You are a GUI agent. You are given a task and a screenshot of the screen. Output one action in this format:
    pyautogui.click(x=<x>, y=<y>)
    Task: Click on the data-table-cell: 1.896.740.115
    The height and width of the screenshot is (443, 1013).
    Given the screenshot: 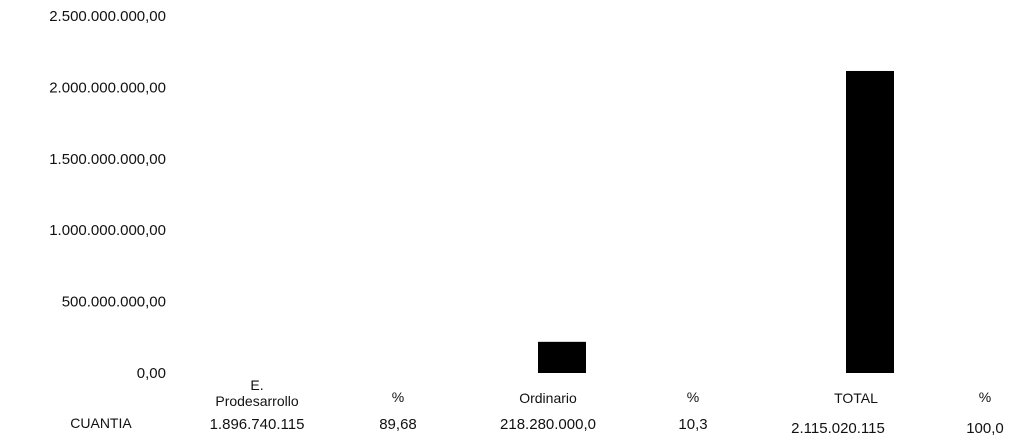 What is the action you would take?
    pyautogui.click(x=257, y=424)
    